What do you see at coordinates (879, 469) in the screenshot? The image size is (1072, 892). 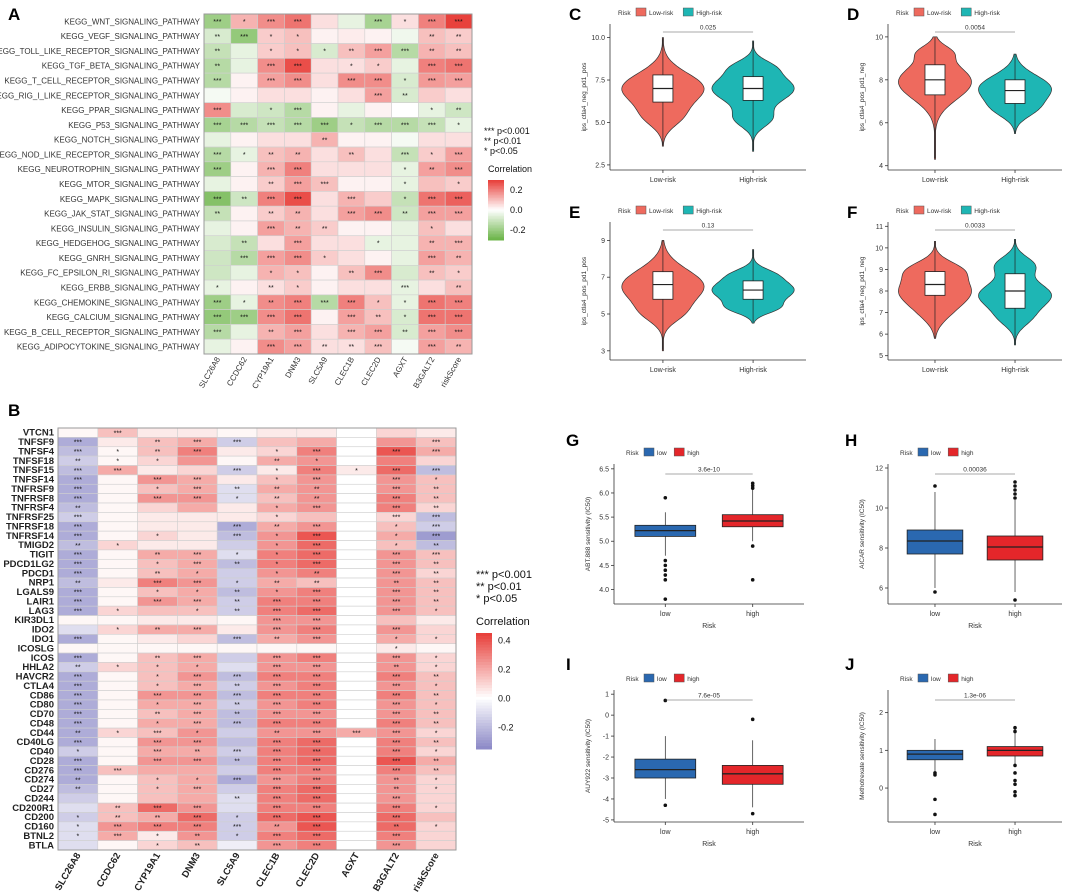 I see `y-tick-label: 12` at bounding box center [879, 469].